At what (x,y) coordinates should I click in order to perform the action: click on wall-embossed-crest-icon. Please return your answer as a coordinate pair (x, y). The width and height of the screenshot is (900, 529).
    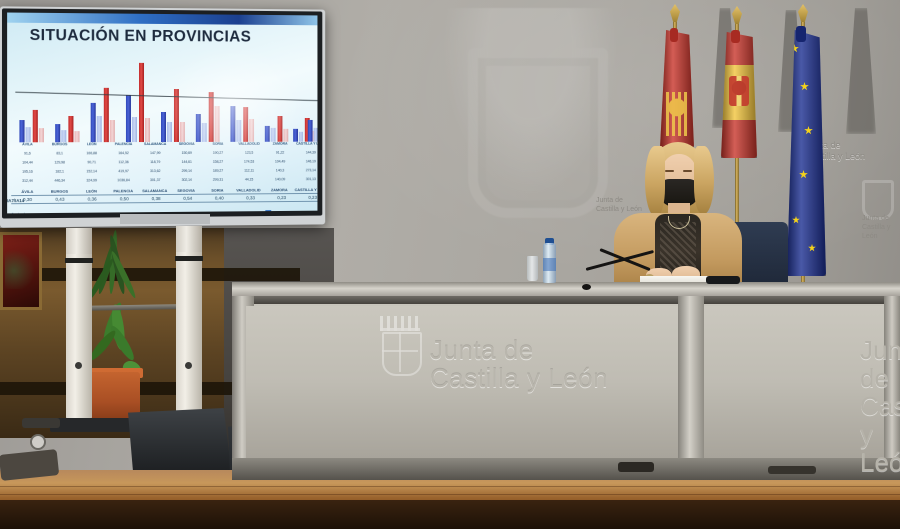
    Looking at the image, I should click on (530, 113).